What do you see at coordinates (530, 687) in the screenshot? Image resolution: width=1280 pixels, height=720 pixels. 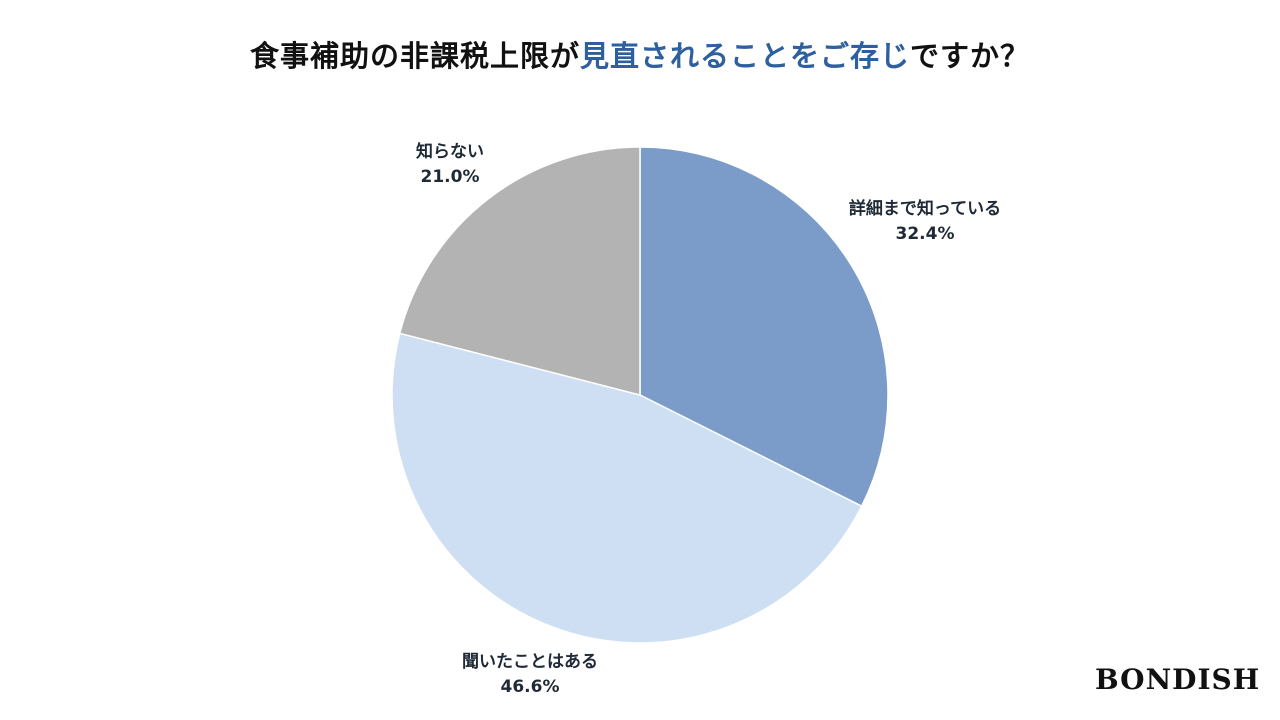 I see `slice-value: 46.6%` at bounding box center [530, 687].